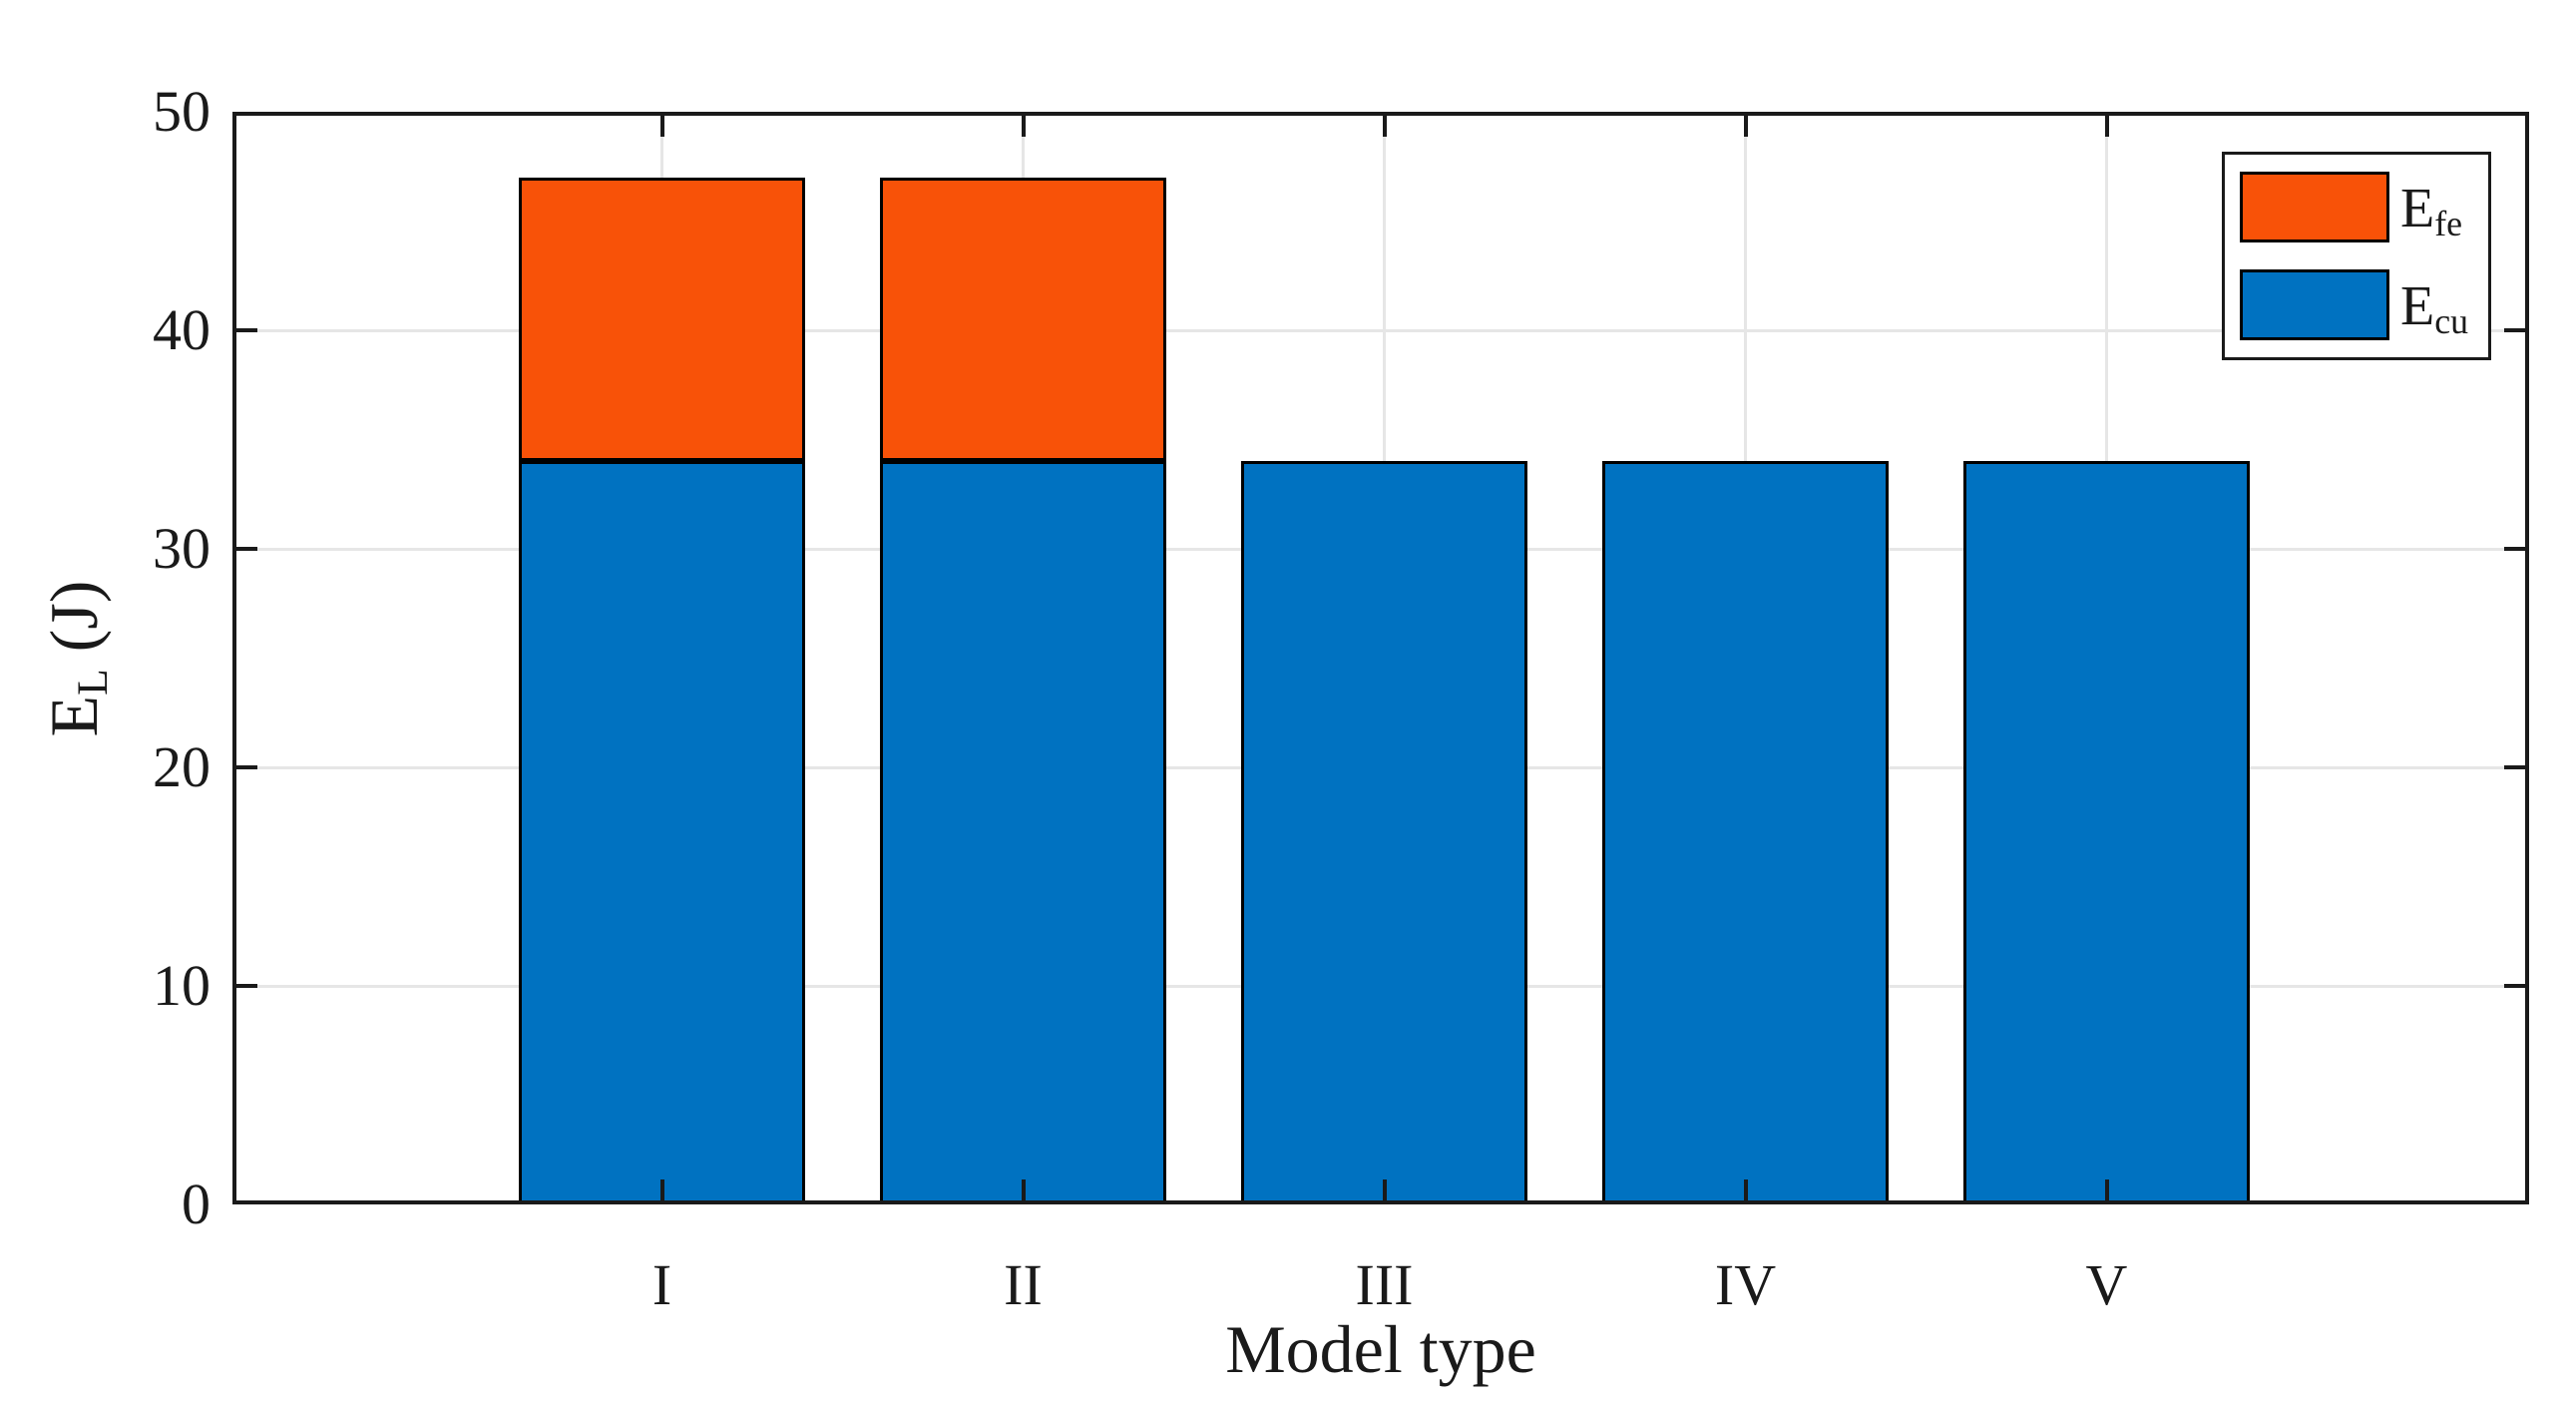  What do you see at coordinates (2106, 124) in the screenshot?
I see `tick-top-V` at bounding box center [2106, 124].